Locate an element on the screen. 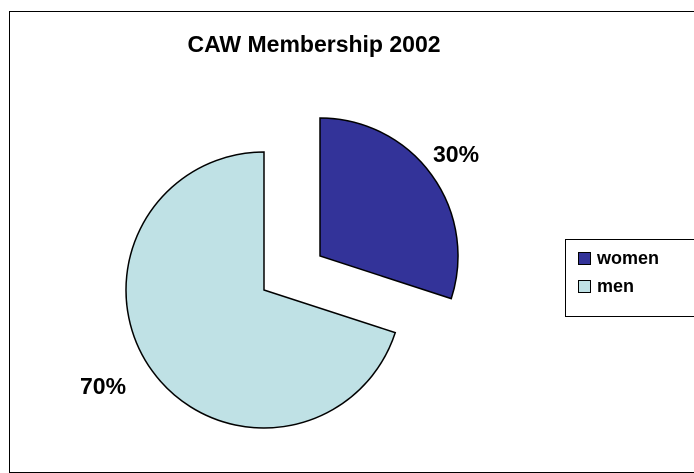  legend-label-men: men is located at coordinates (616, 286).